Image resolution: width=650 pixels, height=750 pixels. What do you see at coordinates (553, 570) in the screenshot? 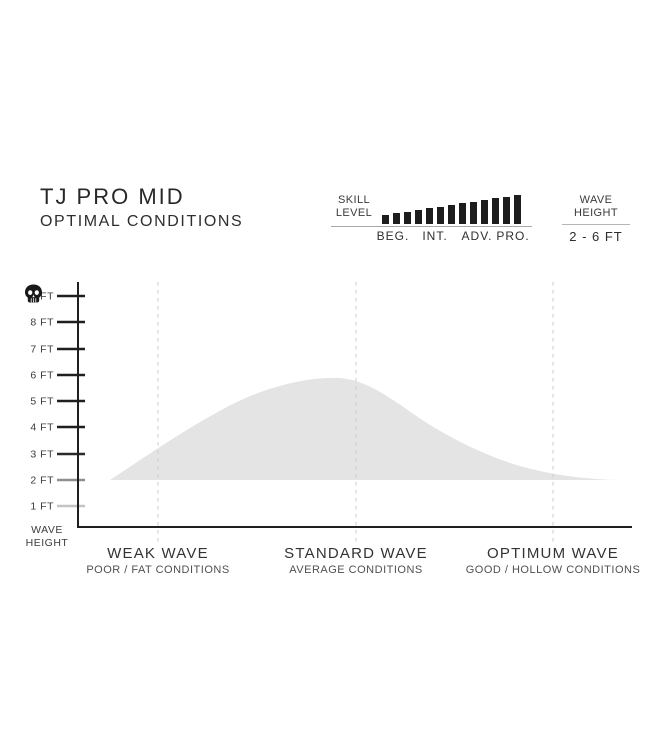
I see `category-sublabel: GOOD / HOLLOW CONDITIONS` at bounding box center [553, 570].